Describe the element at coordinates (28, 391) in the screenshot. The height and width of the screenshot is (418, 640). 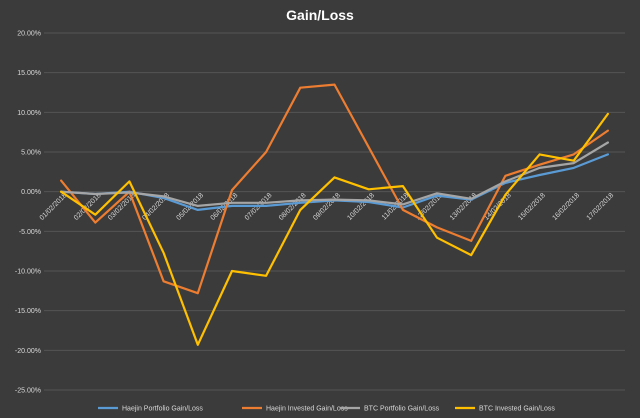
I see `y-tick-label: -25.00%` at that location.